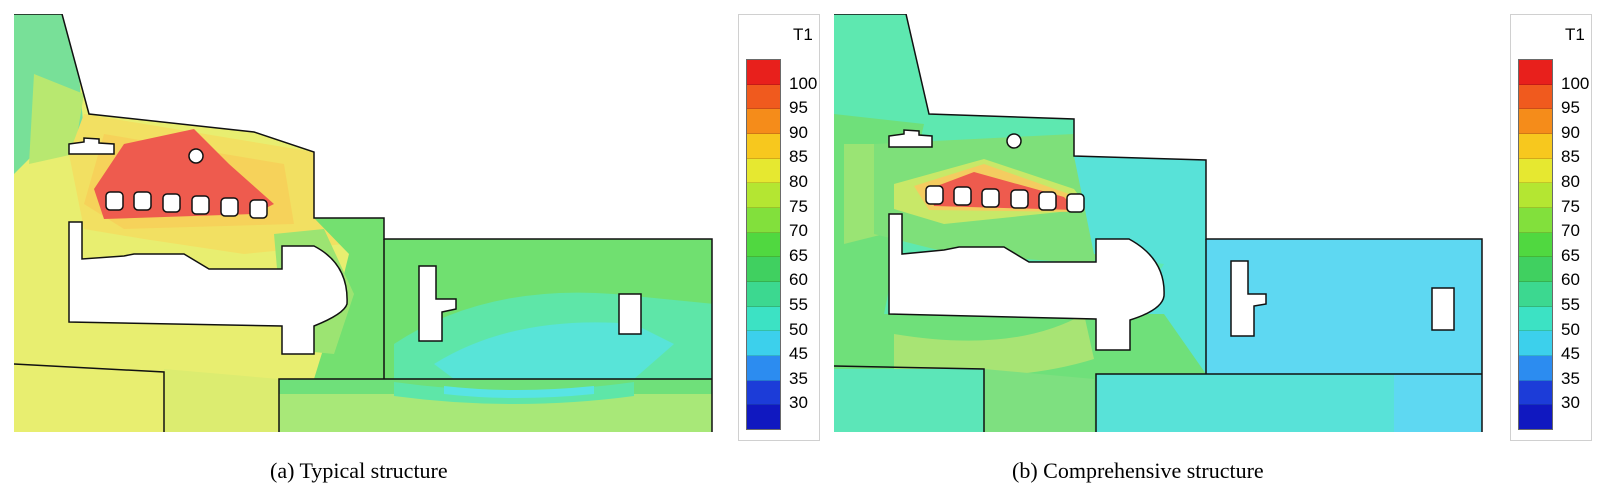 This screenshot has height=501, width=1617. I want to click on color-legend-comprehensive: T1 100 95 90 85 80 75 70 65 60 55 50 45 35 30, so click(1551, 227).